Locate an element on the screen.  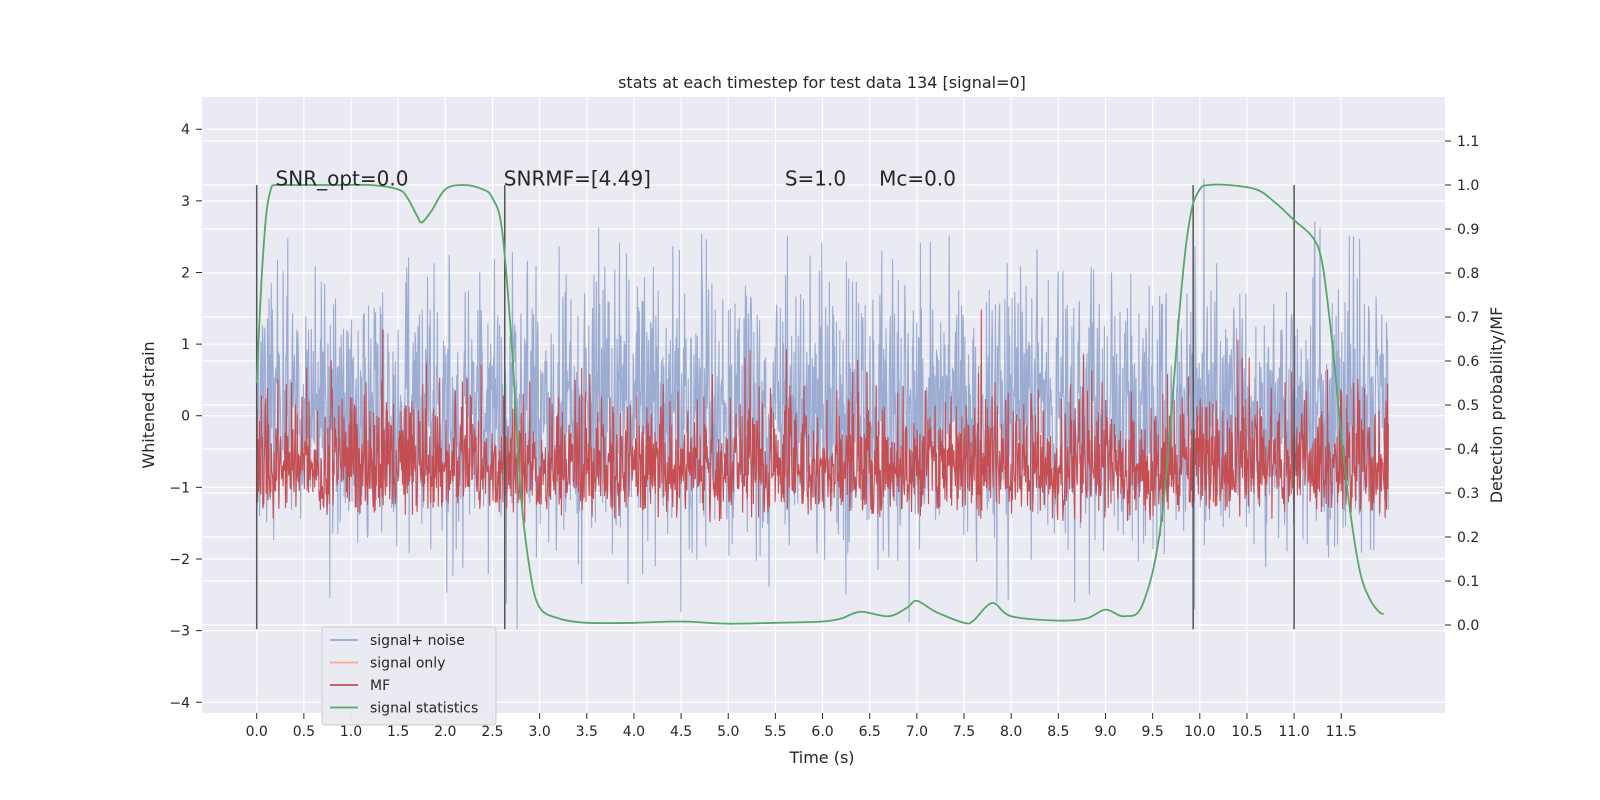
x-tick-label: 2.5 is located at coordinates (492, 732).